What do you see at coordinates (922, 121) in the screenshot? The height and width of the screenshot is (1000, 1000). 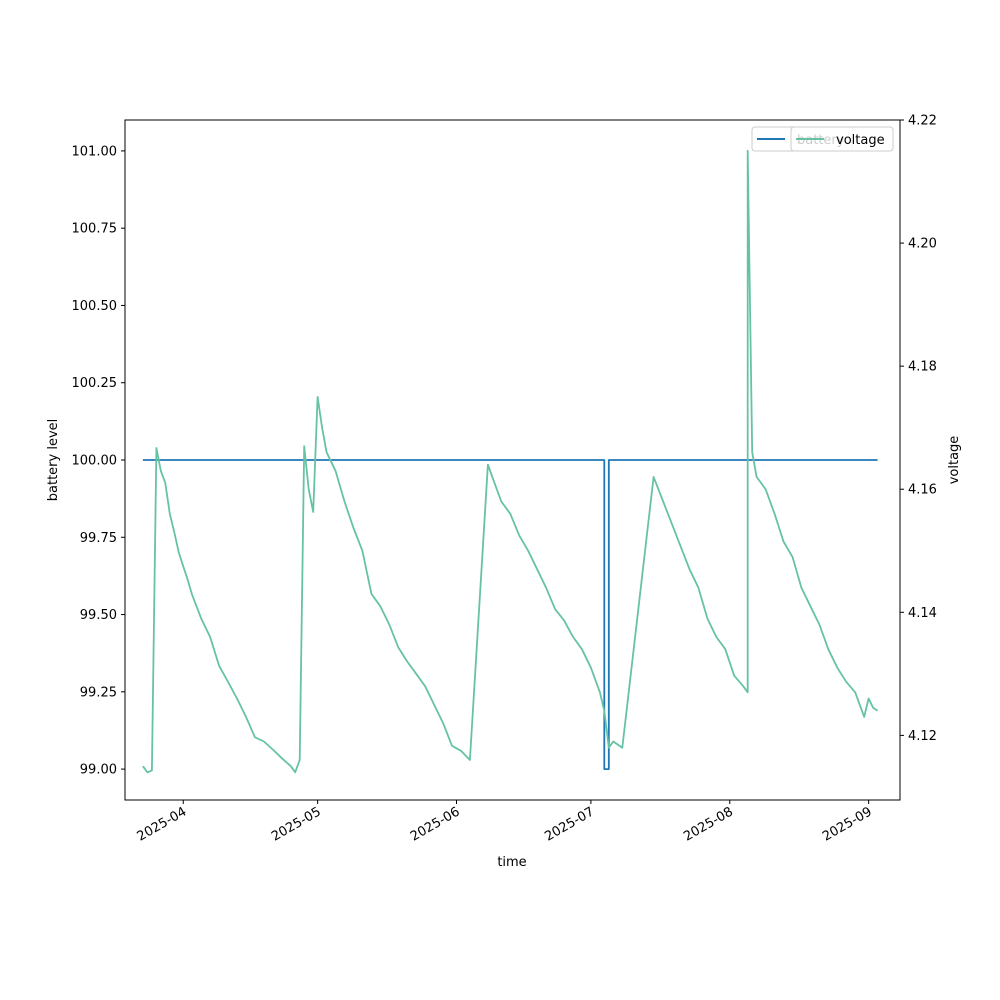 I see `right-y-tick-label: 4.22` at bounding box center [922, 121].